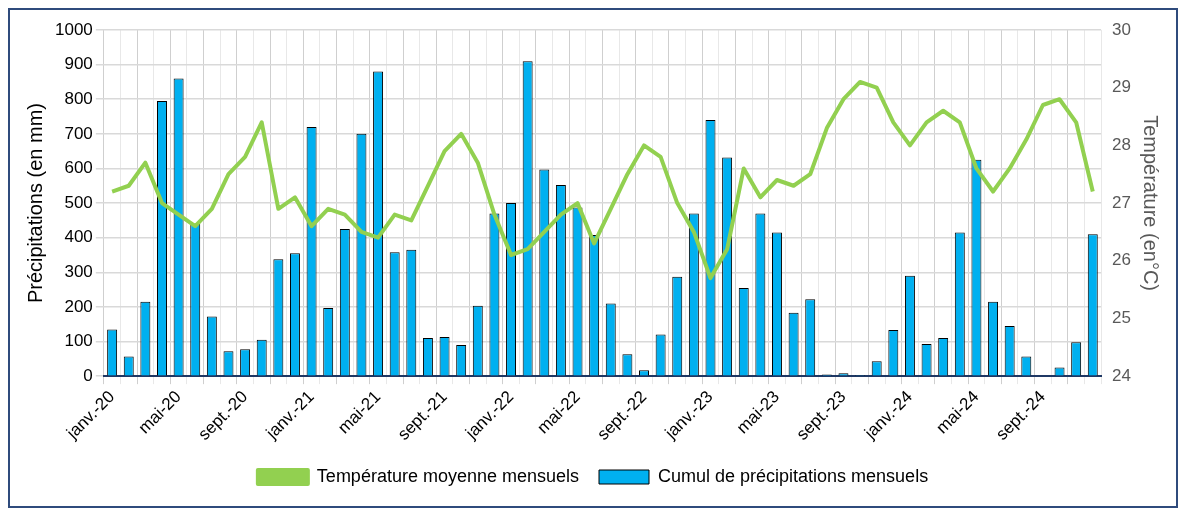 The height and width of the screenshot is (516, 1186). What do you see at coordinates (1122, 145) in the screenshot?
I see `y2-tick-label: 28` at bounding box center [1122, 145].